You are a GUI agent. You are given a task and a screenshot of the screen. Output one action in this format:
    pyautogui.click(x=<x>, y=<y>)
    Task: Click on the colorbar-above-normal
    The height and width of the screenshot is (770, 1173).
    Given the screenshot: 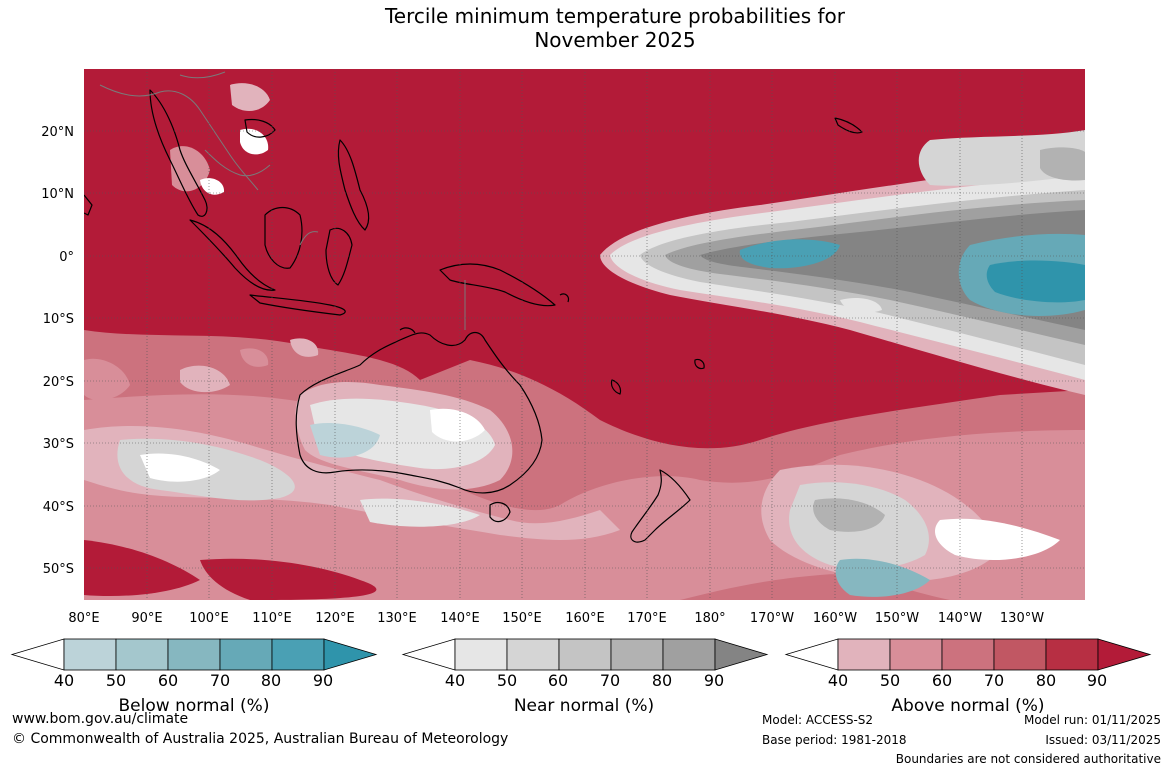 What is the action you would take?
    pyautogui.click(x=968, y=654)
    